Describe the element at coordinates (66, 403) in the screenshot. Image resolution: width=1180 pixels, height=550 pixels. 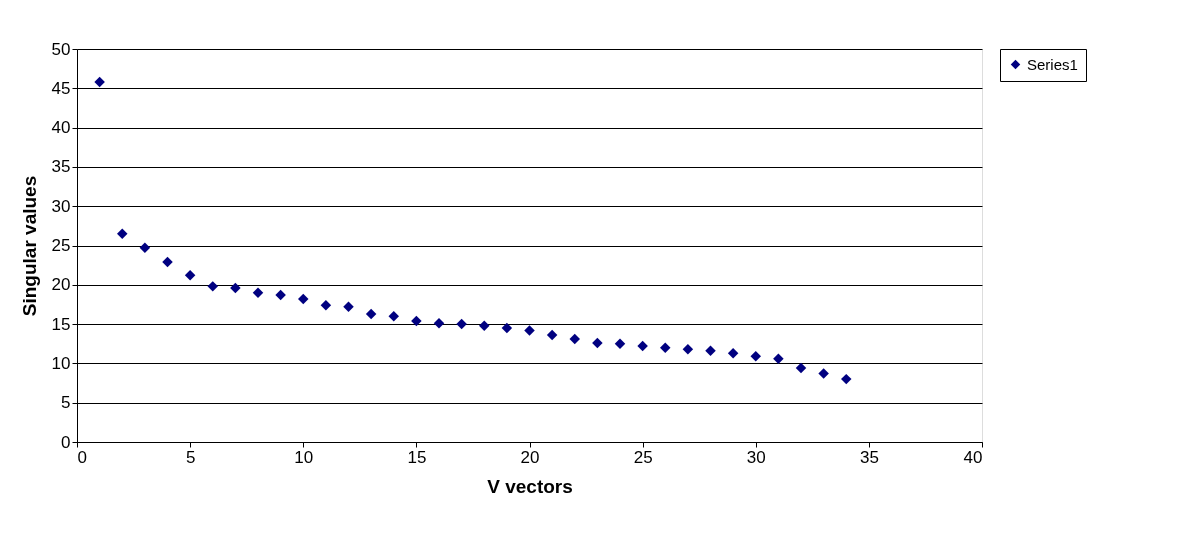
I see `y-tick-label: 5` at that location.